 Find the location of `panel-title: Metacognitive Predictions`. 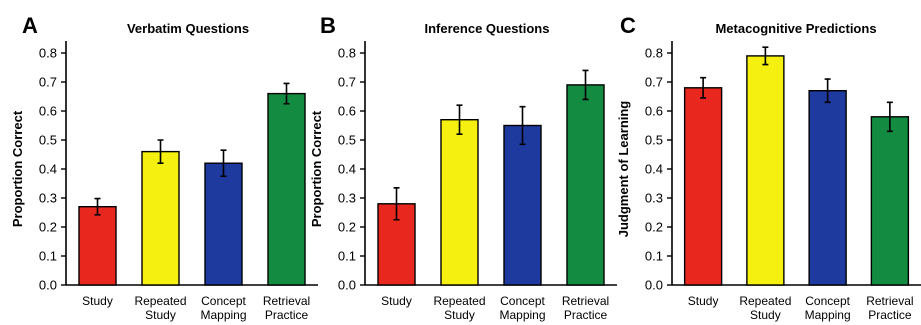

panel-title: Metacognitive Predictions is located at coordinates (795, 28).